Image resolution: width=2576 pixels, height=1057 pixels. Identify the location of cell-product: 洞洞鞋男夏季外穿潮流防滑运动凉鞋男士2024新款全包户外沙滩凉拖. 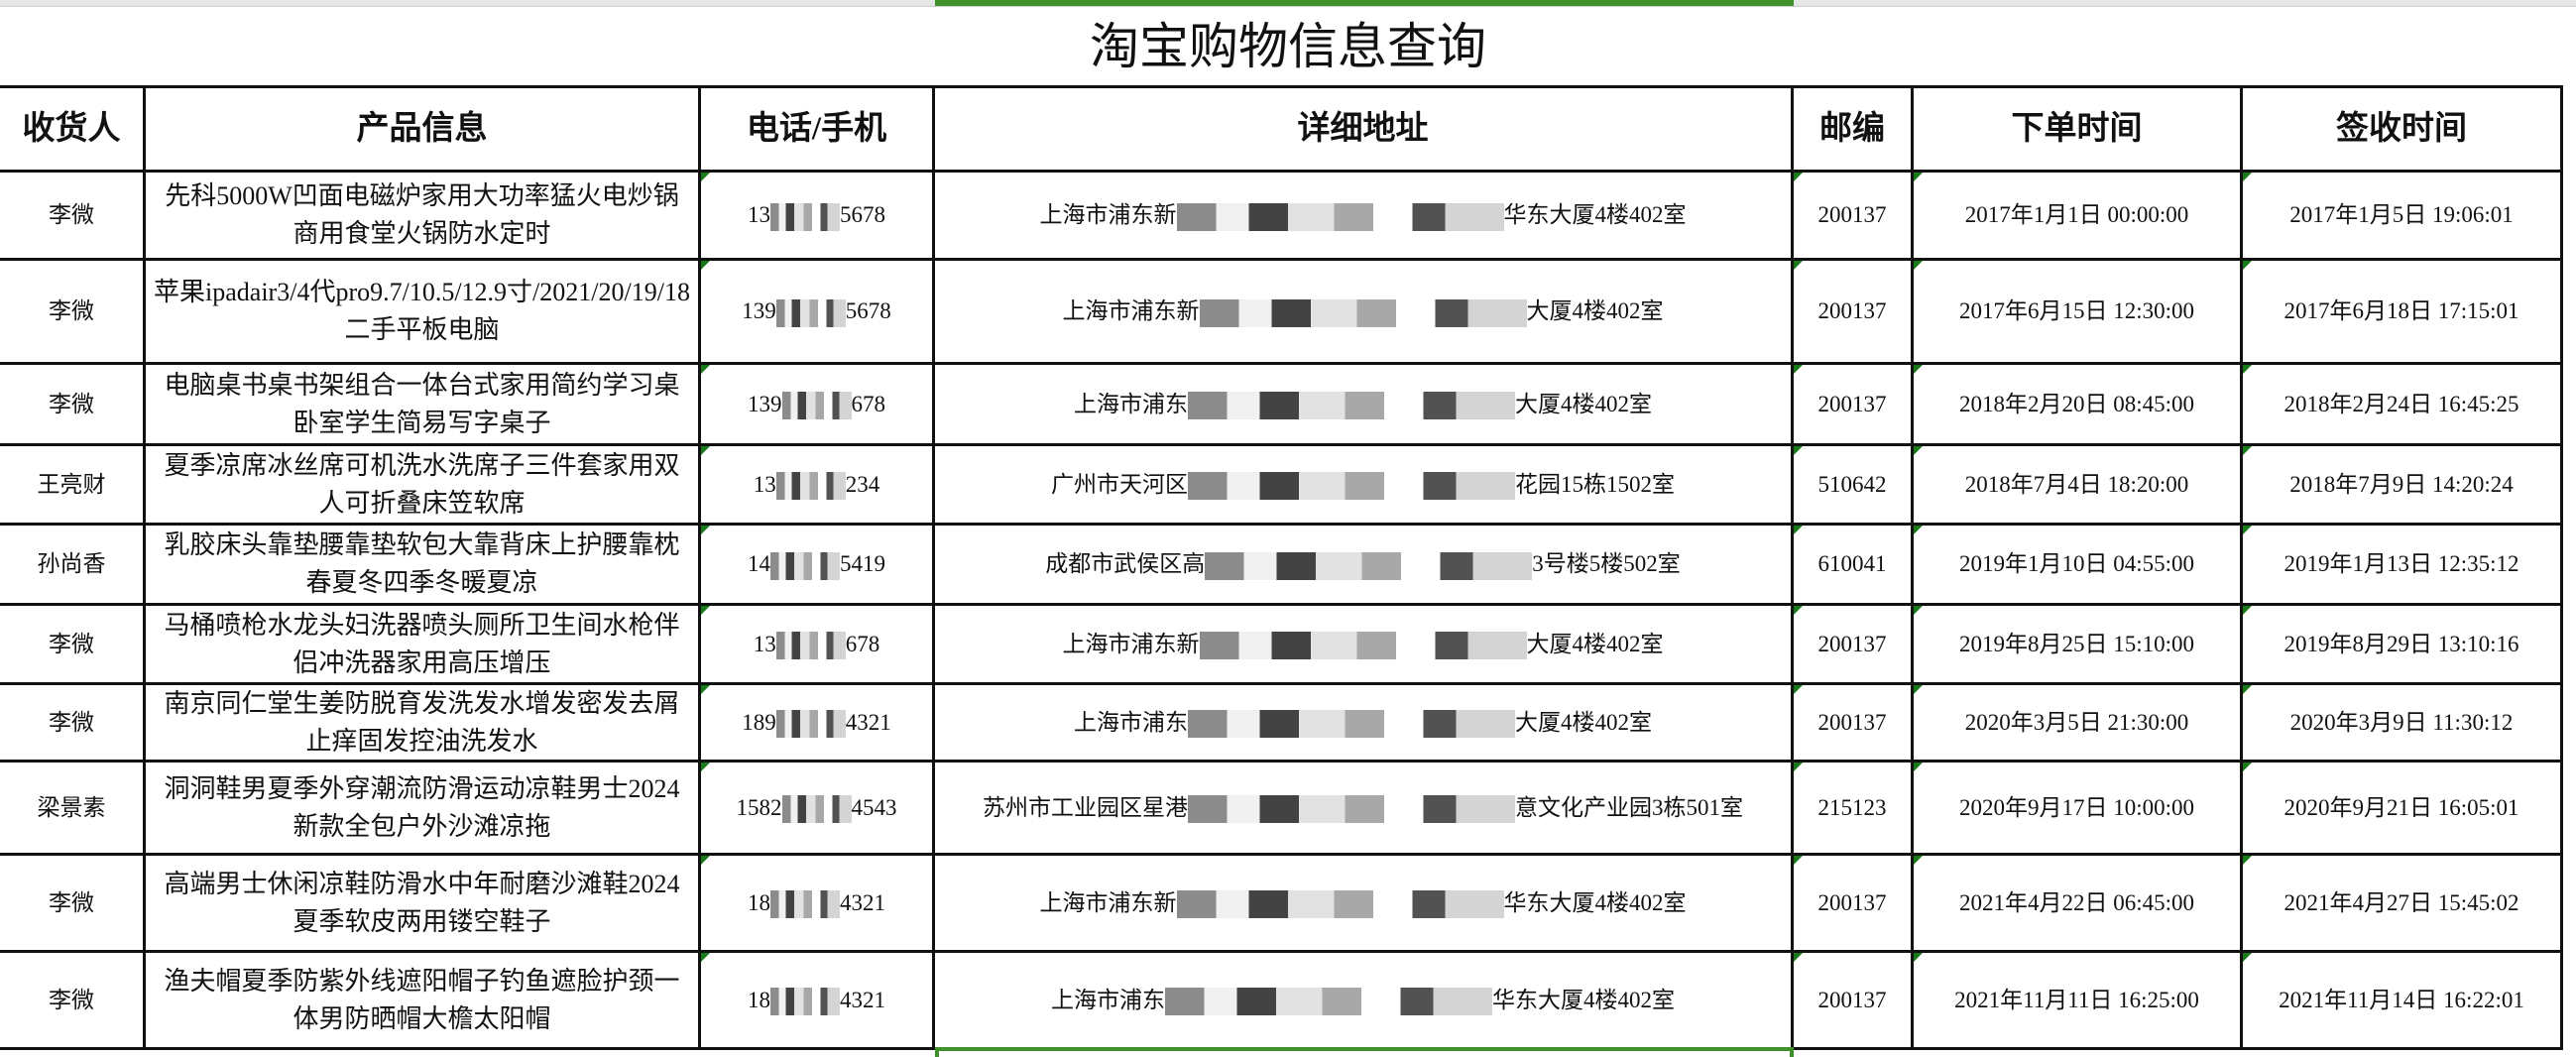
(423, 808).